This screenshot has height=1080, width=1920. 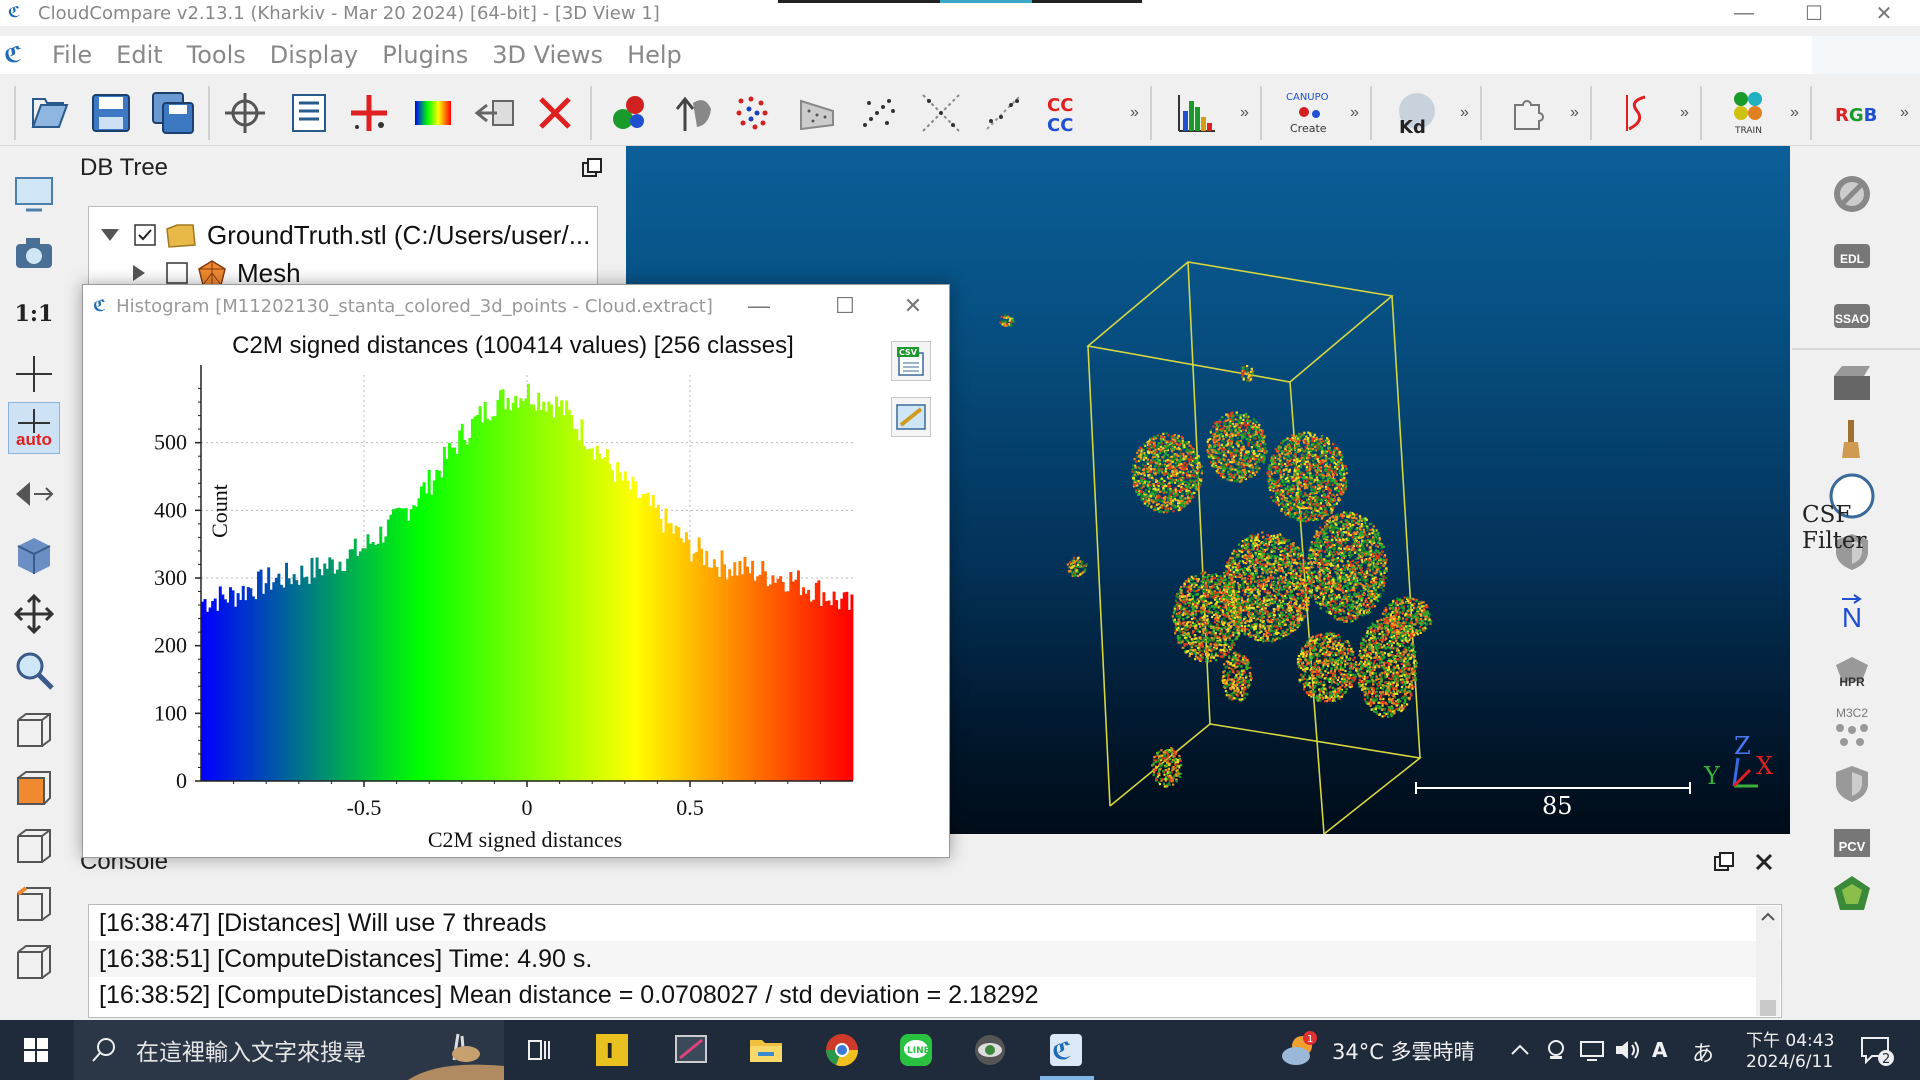 What do you see at coordinates (817, 113) in the screenshot?
I see `filter-icon` at bounding box center [817, 113].